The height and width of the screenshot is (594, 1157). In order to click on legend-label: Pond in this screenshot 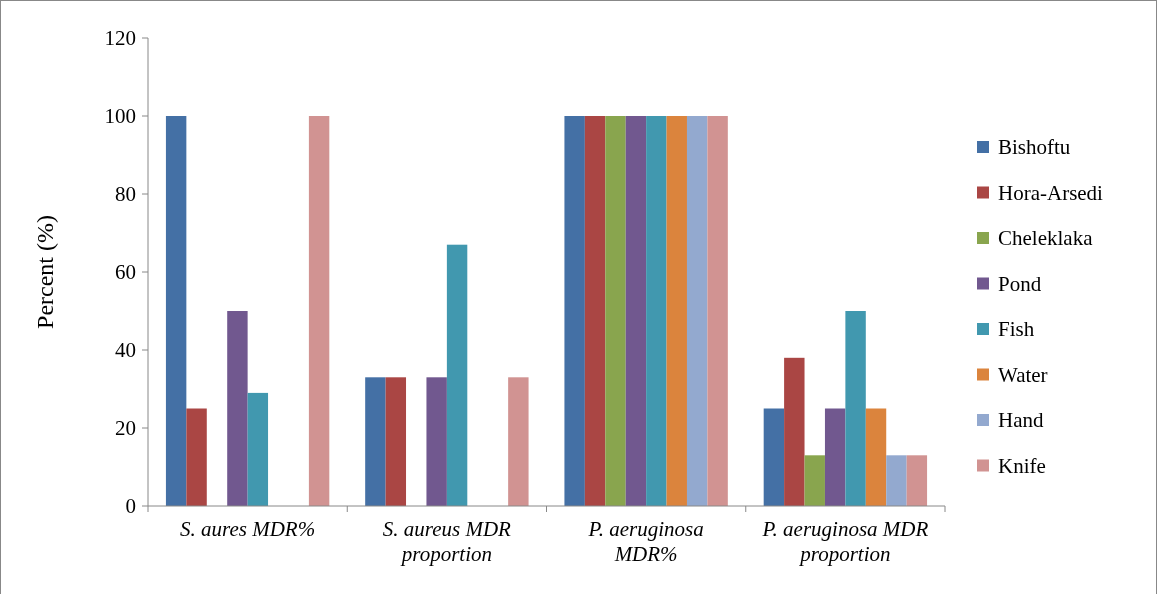, I will do `click(1020, 283)`.